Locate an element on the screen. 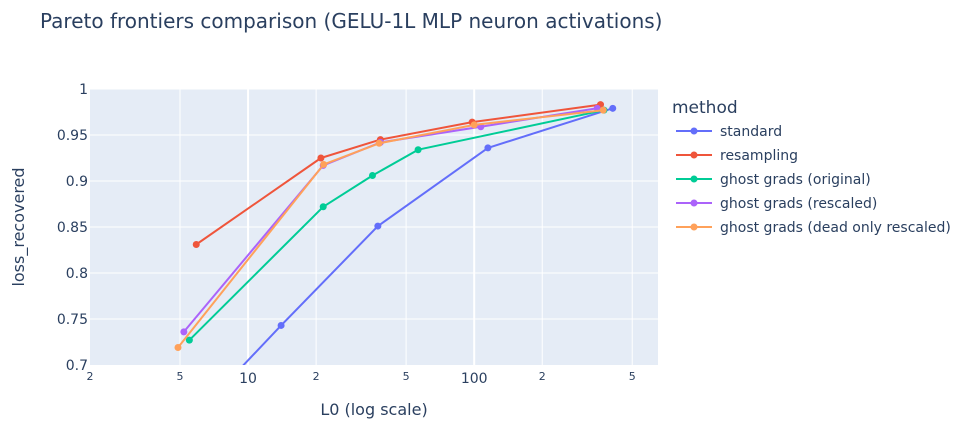 This screenshot has width=977, height=440. legend-item: ghost grads (dead only rescaled) is located at coordinates (813, 228).